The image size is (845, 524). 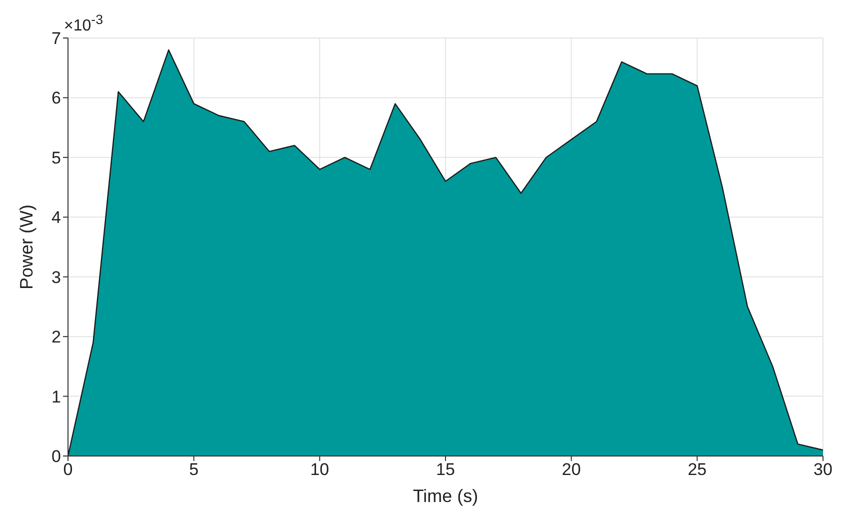 What do you see at coordinates (56, 337) in the screenshot?
I see `y-tick-label: 2` at bounding box center [56, 337].